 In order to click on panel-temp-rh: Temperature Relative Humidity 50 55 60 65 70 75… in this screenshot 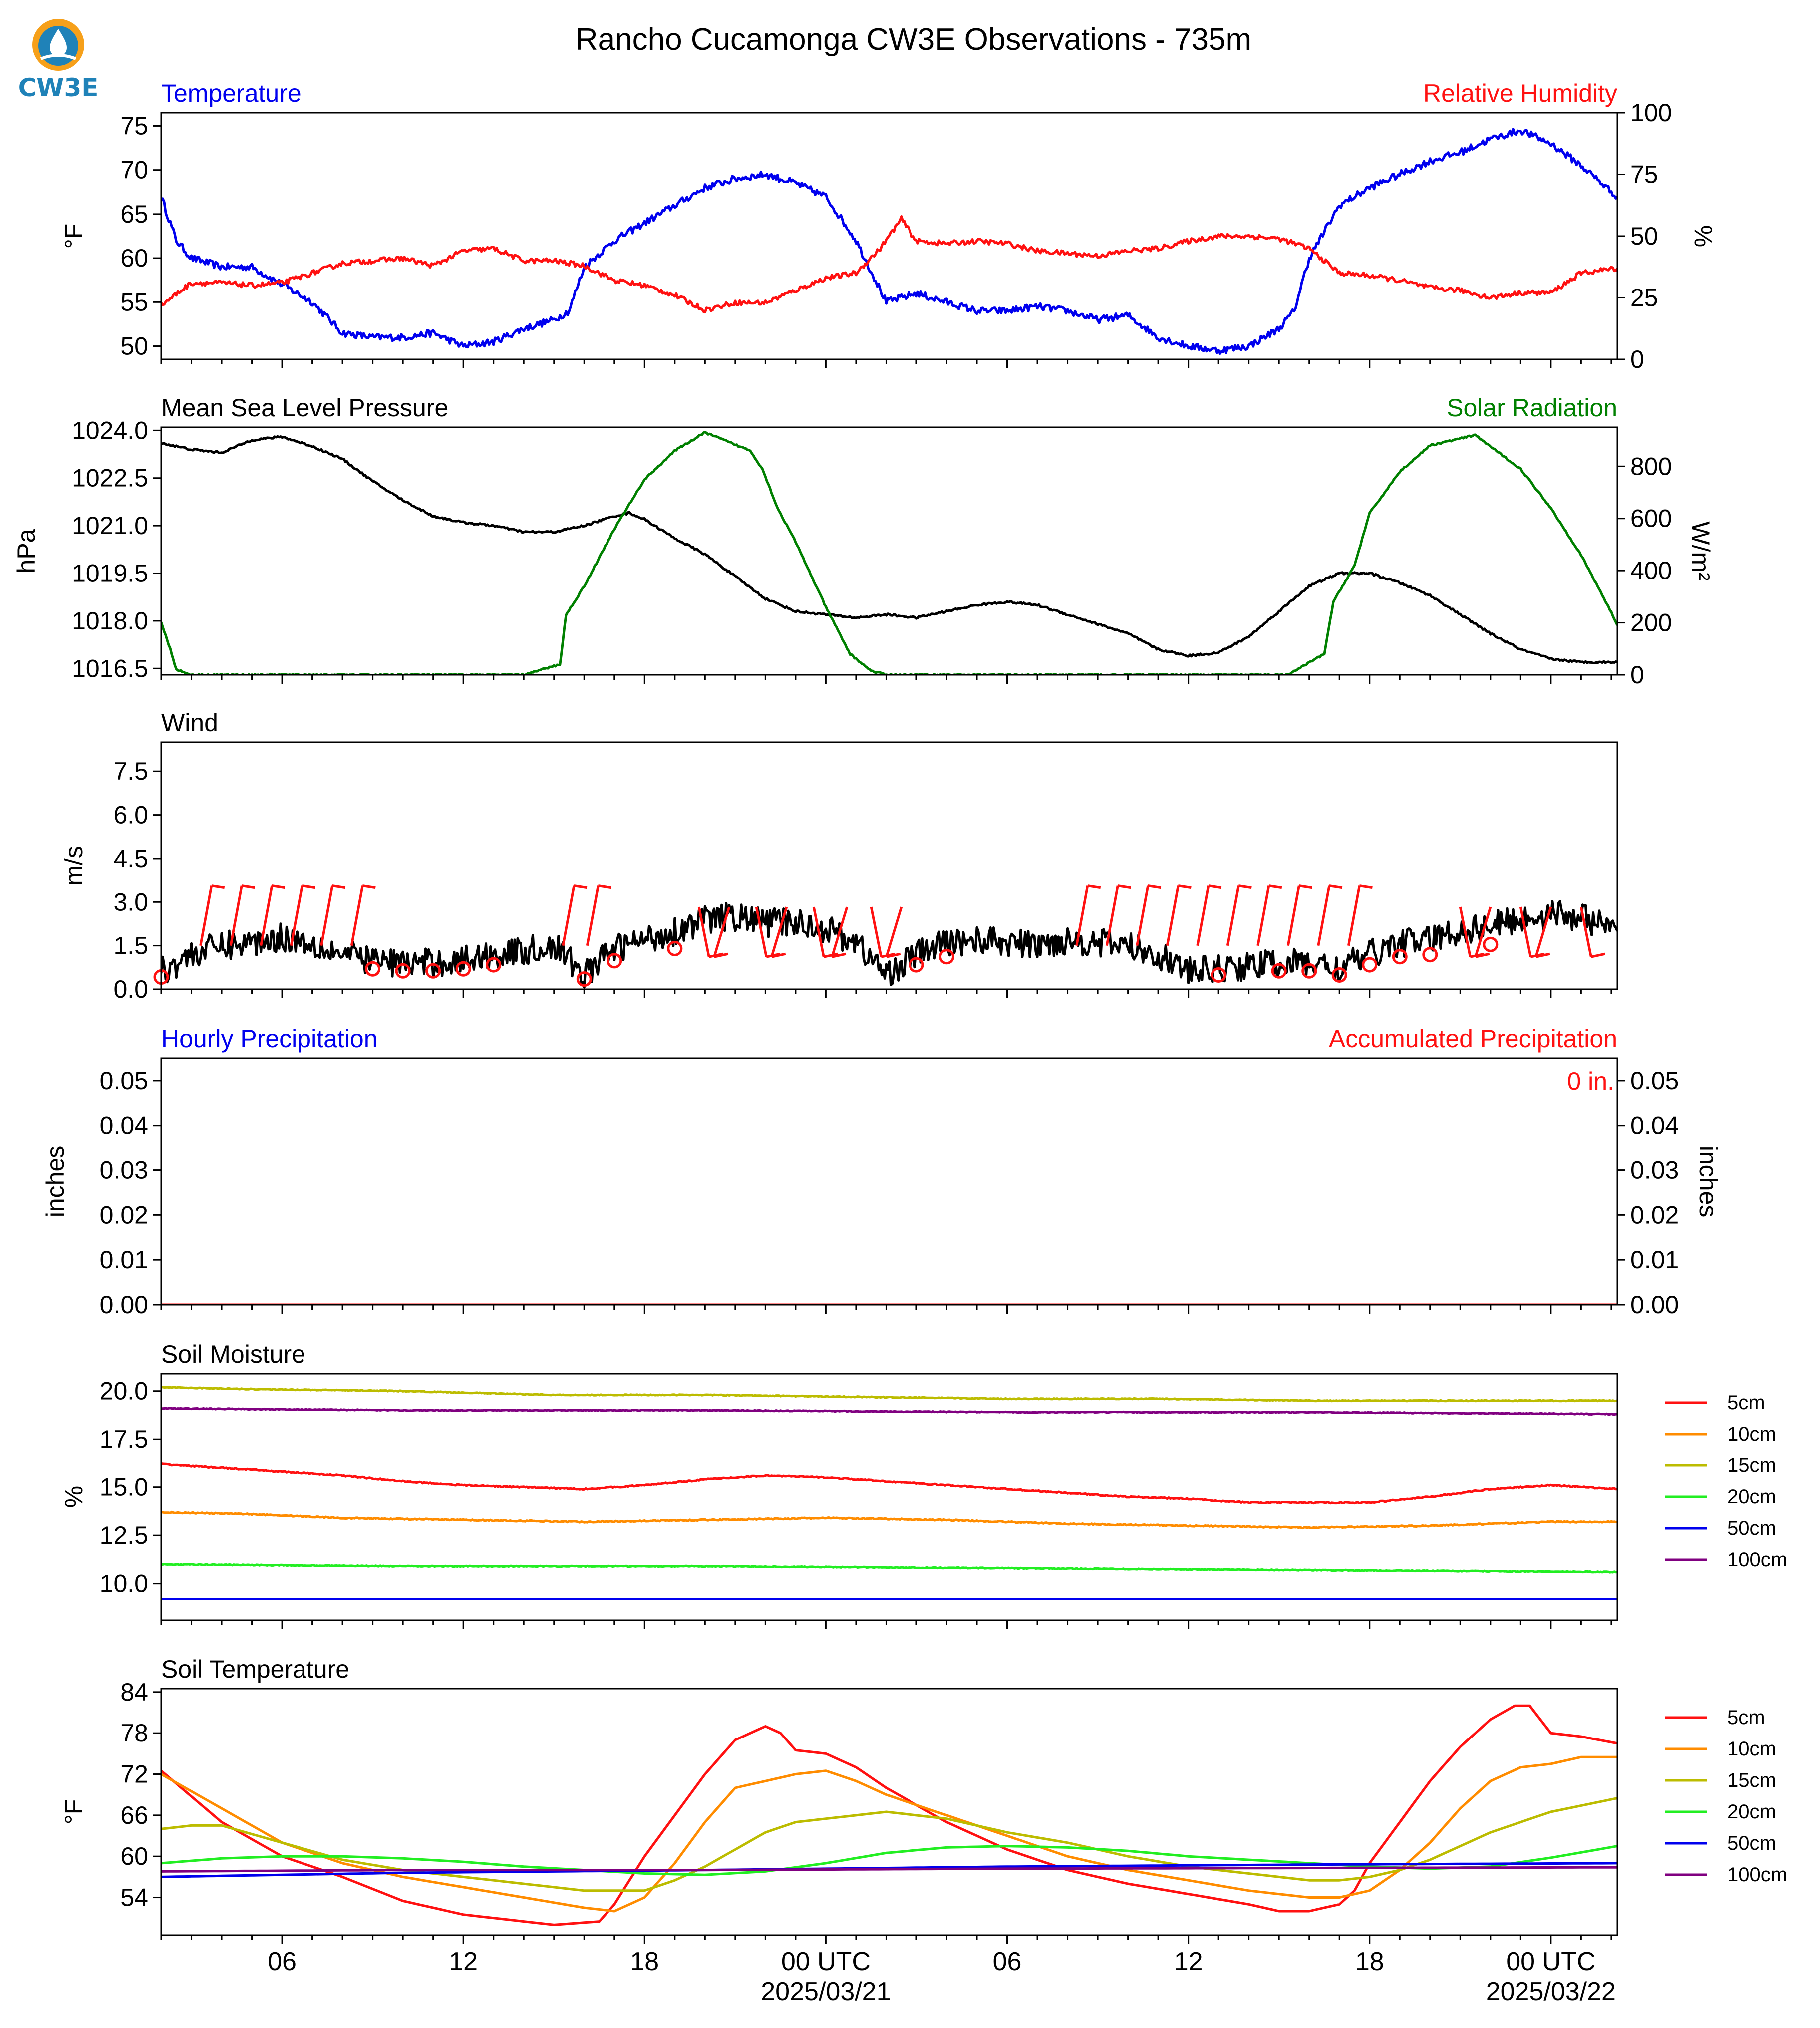, I will do `click(888, 226)`.